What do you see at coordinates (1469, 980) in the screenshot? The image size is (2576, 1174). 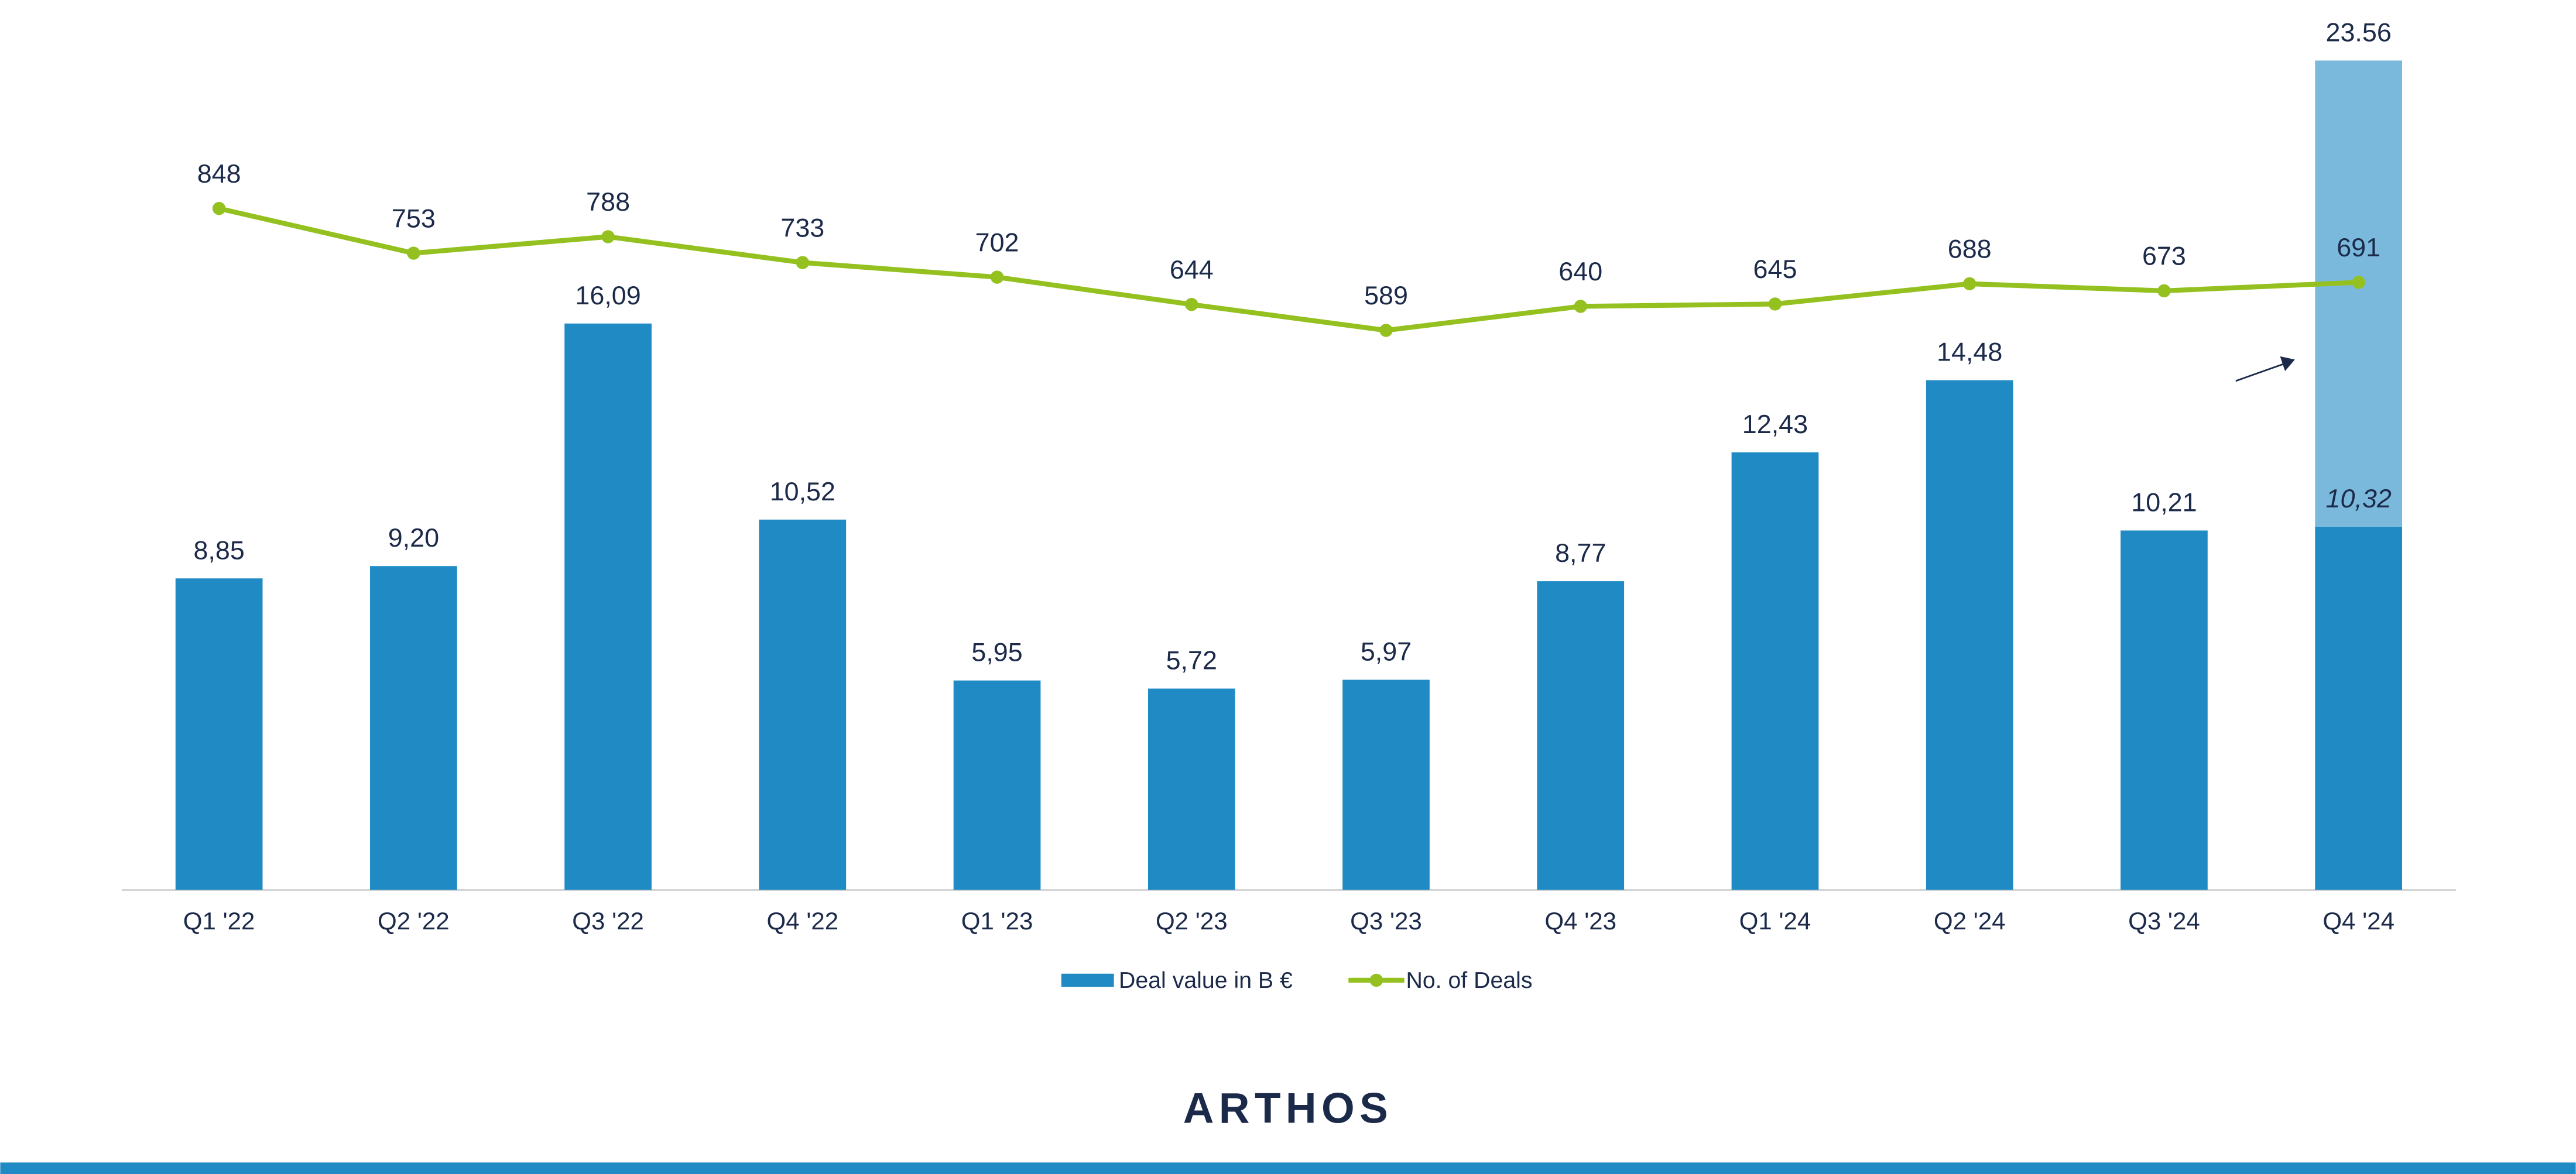 I see `legend-label: No. of Deals` at bounding box center [1469, 980].